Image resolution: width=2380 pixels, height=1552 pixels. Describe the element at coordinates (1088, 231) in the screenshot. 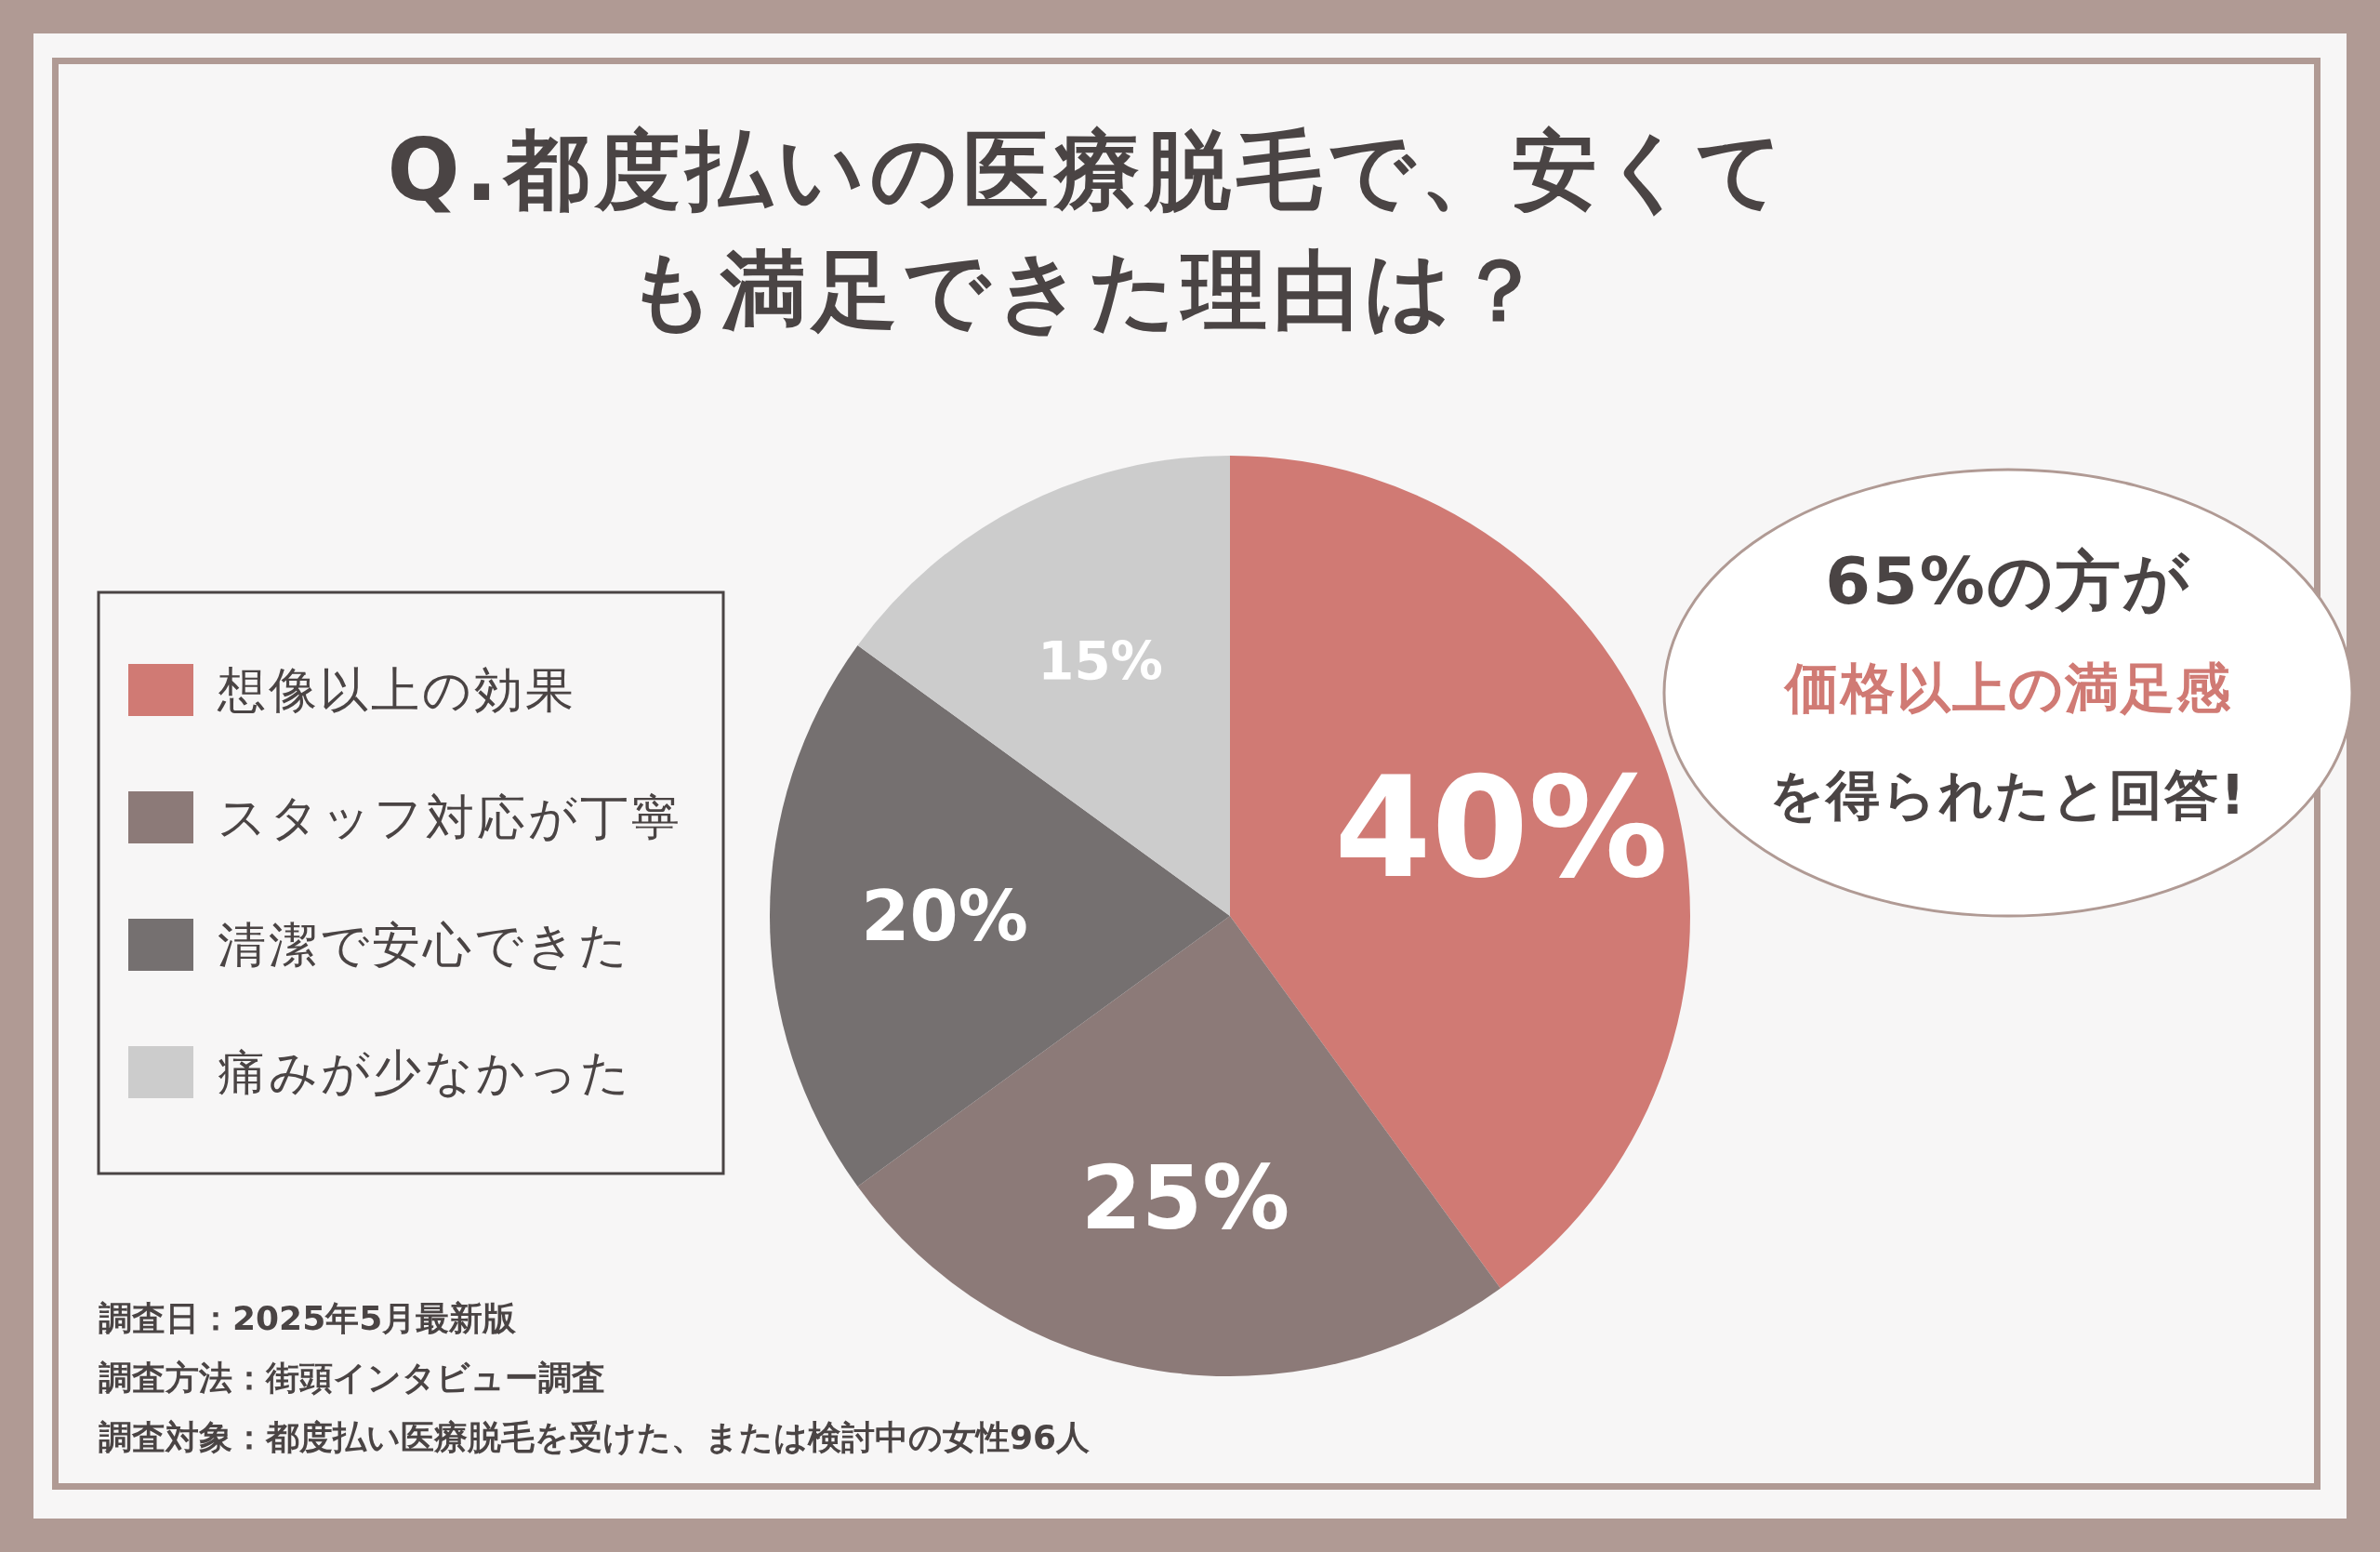

I see `chart-title: Q.都度払いの医療脱毛で、安くても満足できた理由は？` at that location.